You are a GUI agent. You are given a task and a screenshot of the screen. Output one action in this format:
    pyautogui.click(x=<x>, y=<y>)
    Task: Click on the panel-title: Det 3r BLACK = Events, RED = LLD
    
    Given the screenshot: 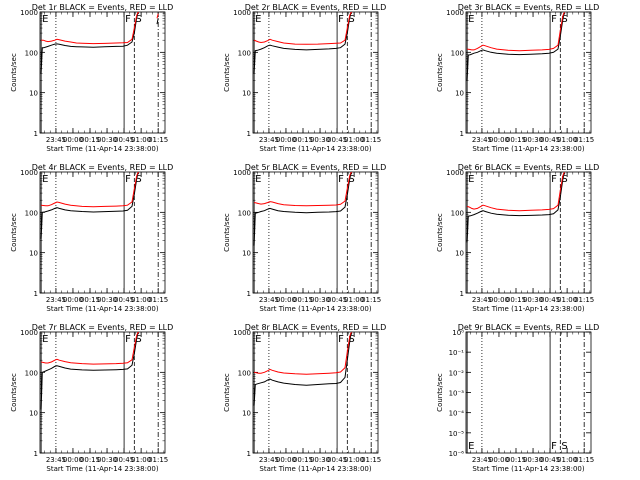 What is the action you would take?
    pyautogui.click(x=529, y=7)
    